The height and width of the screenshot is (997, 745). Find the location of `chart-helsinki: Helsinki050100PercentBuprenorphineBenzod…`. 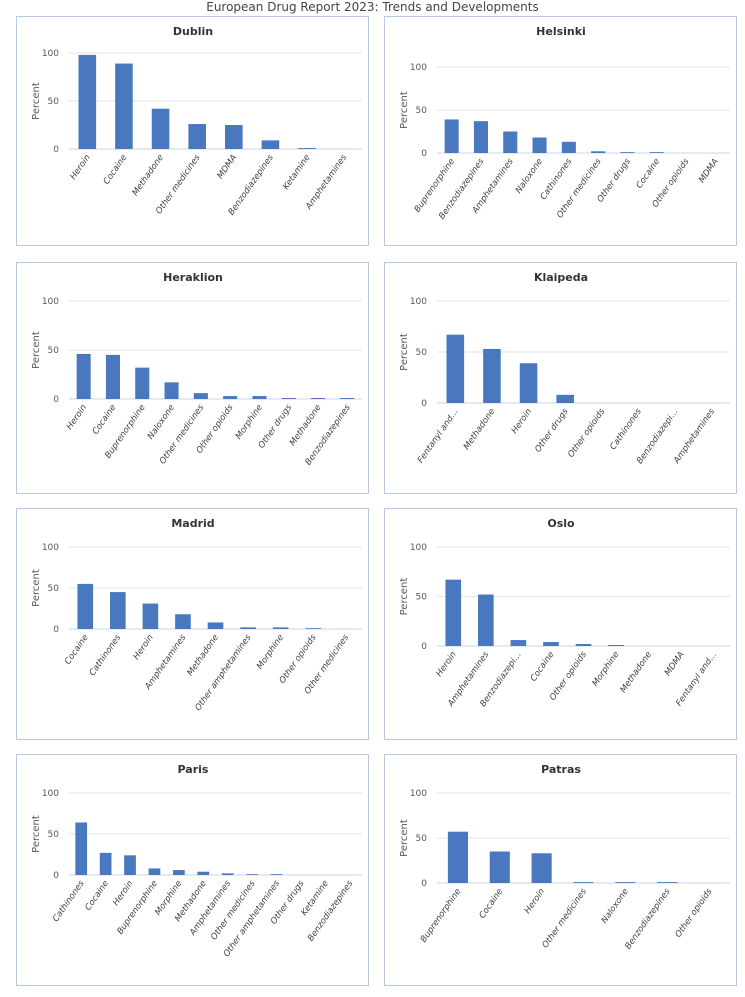

chart-helsinki: Helsinki050100PercentBuprenorphineBenzod… is located at coordinates (564, 123).